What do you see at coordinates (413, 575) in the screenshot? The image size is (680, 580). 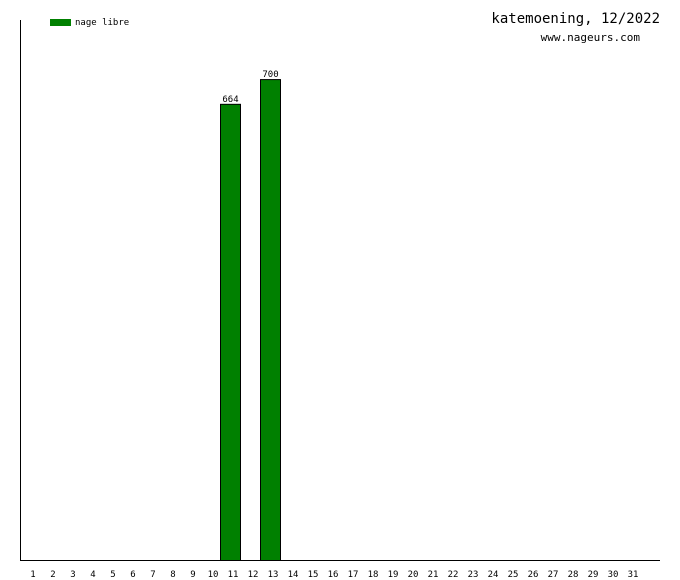 I see `x-tick-label: 20` at bounding box center [413, 575].